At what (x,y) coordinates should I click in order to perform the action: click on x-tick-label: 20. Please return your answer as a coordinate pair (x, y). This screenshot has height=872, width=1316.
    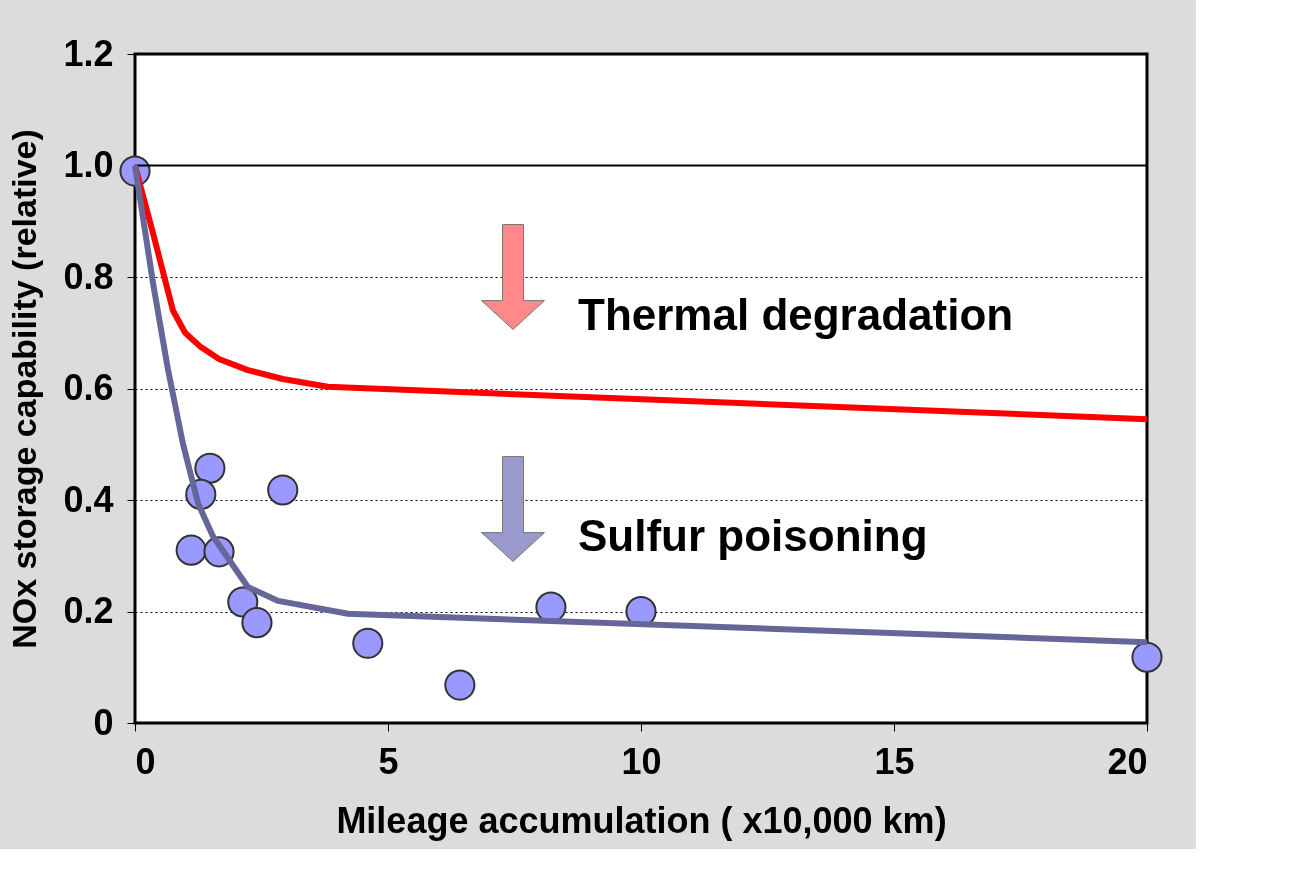
    Looking at the image, I should click on (1127, 761).